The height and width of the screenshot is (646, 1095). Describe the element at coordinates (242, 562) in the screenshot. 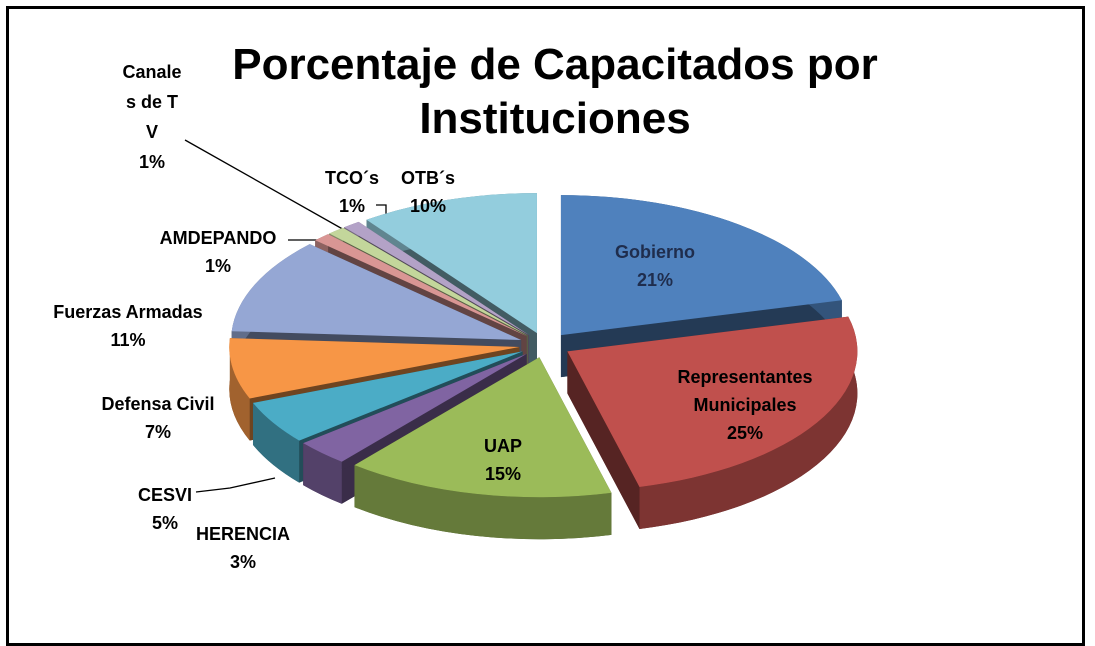

I see `slice-value-label: 3%` at that location.